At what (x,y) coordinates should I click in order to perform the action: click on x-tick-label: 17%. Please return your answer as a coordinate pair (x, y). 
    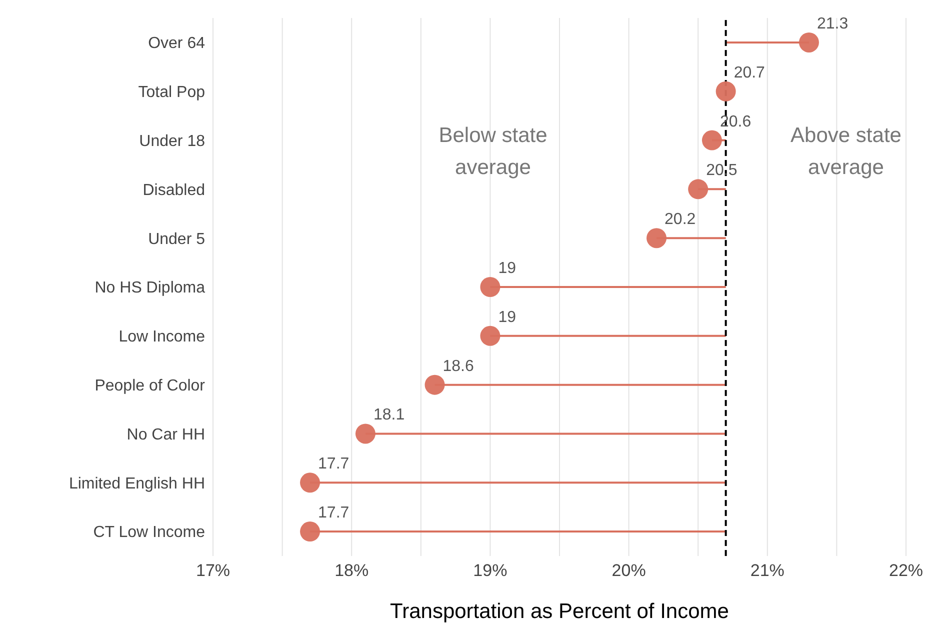
    Looking at the image, I should click on (213, 570).